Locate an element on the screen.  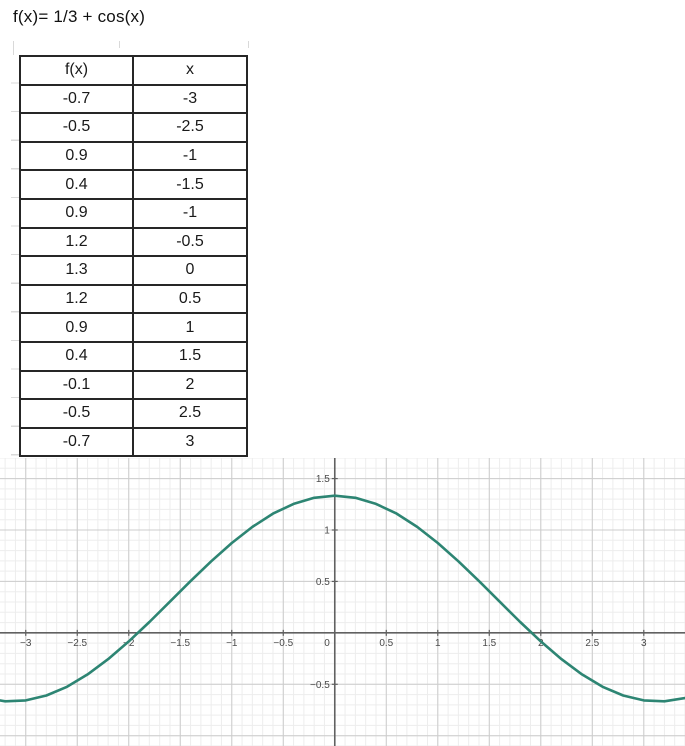
x-value-cell: 0 is located at coordinates (190, 270).